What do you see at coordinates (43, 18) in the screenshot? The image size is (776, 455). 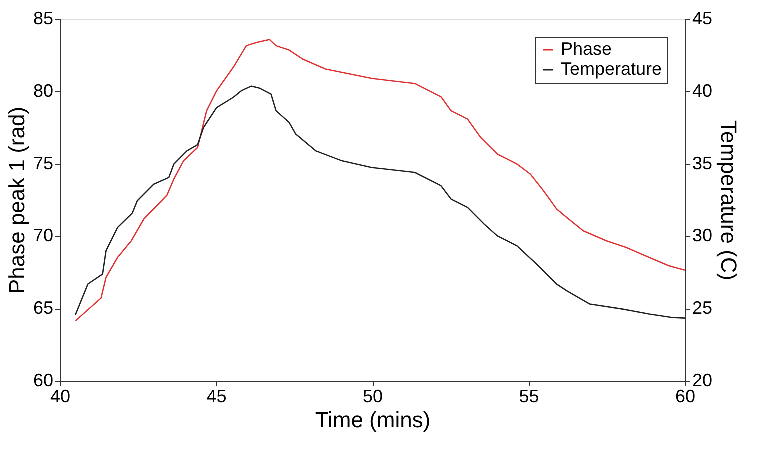 I see `y-tick-label: 85` at bounding box center [43, 18].